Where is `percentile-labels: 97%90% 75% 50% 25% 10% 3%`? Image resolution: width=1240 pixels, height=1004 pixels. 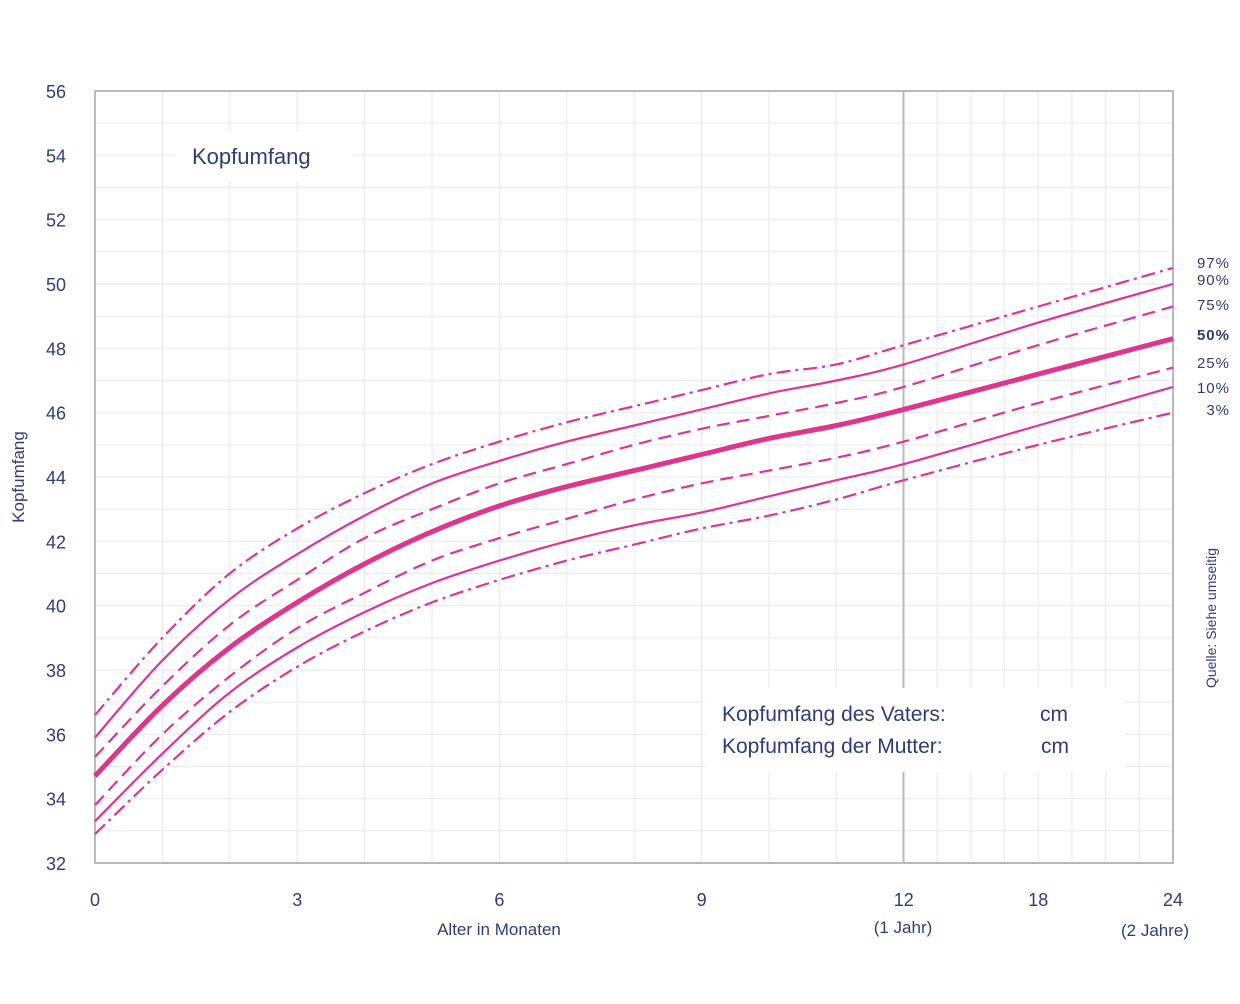
percentile-labels: 97%90% 75% 50% 25% 10% 3% is located at coordinates (1213, 337).